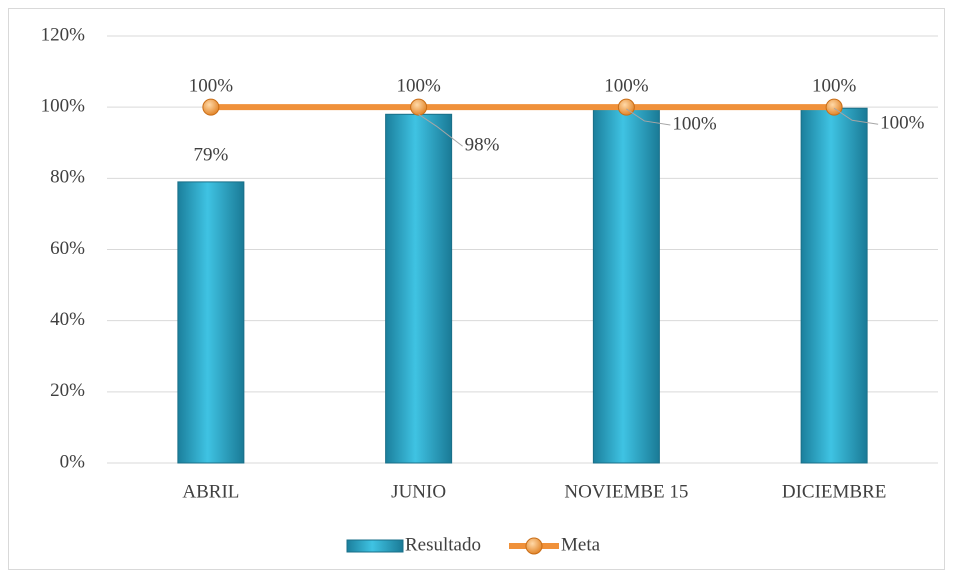 The image size is (953, 578). What do you see at coordinates (443, 544) in the screenshot?
I see `legend-label: Resultado` at bounding box center [443, 544].